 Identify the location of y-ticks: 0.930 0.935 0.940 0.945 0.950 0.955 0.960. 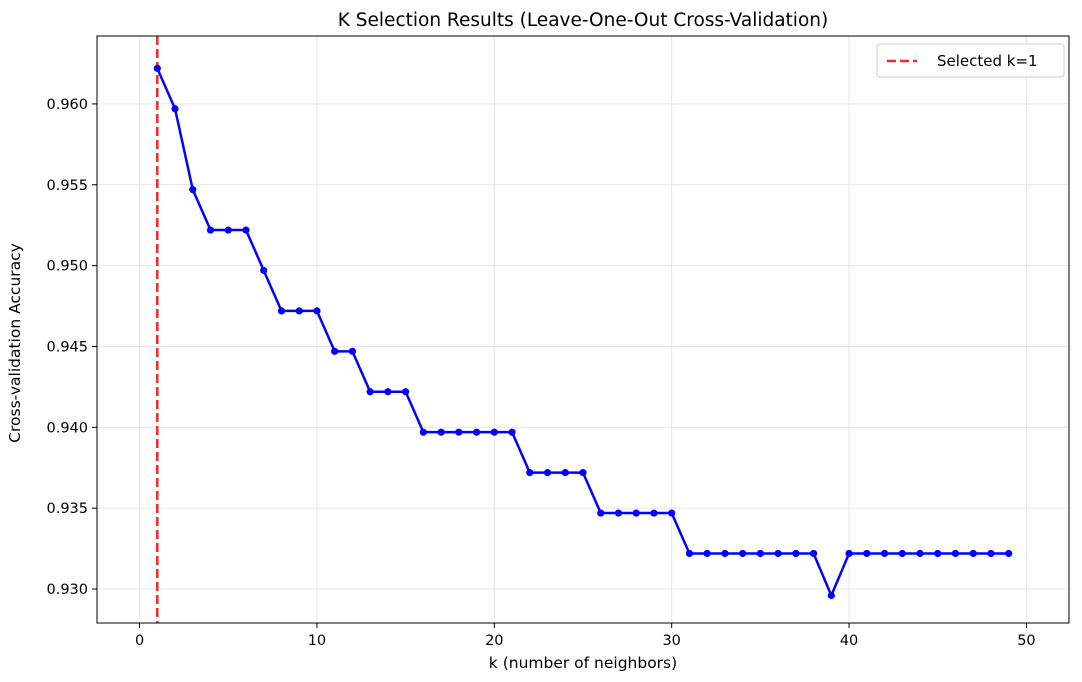
(71, 347).